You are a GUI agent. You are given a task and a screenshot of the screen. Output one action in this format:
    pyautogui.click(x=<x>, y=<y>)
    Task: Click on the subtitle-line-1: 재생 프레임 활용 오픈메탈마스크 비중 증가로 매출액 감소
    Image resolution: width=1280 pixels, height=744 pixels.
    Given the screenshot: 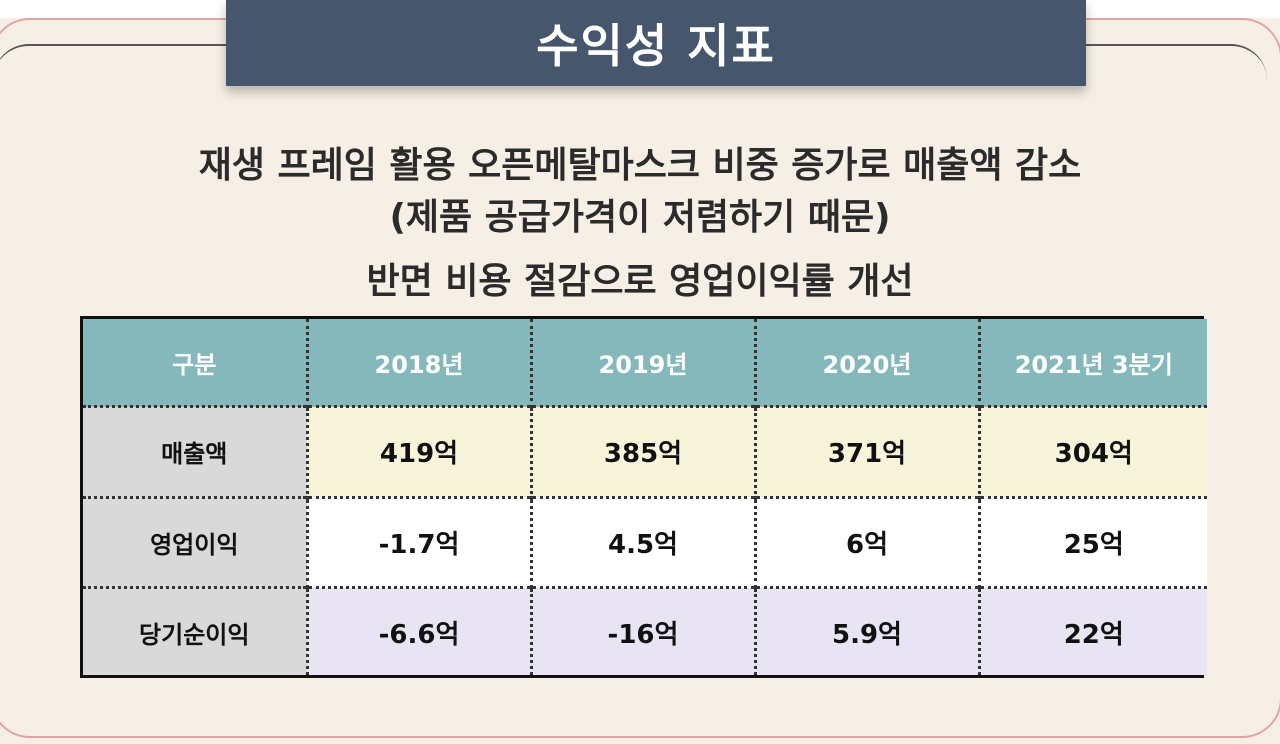 What is the action you would take?
    pyautogui.click(x=640, y=165)
    